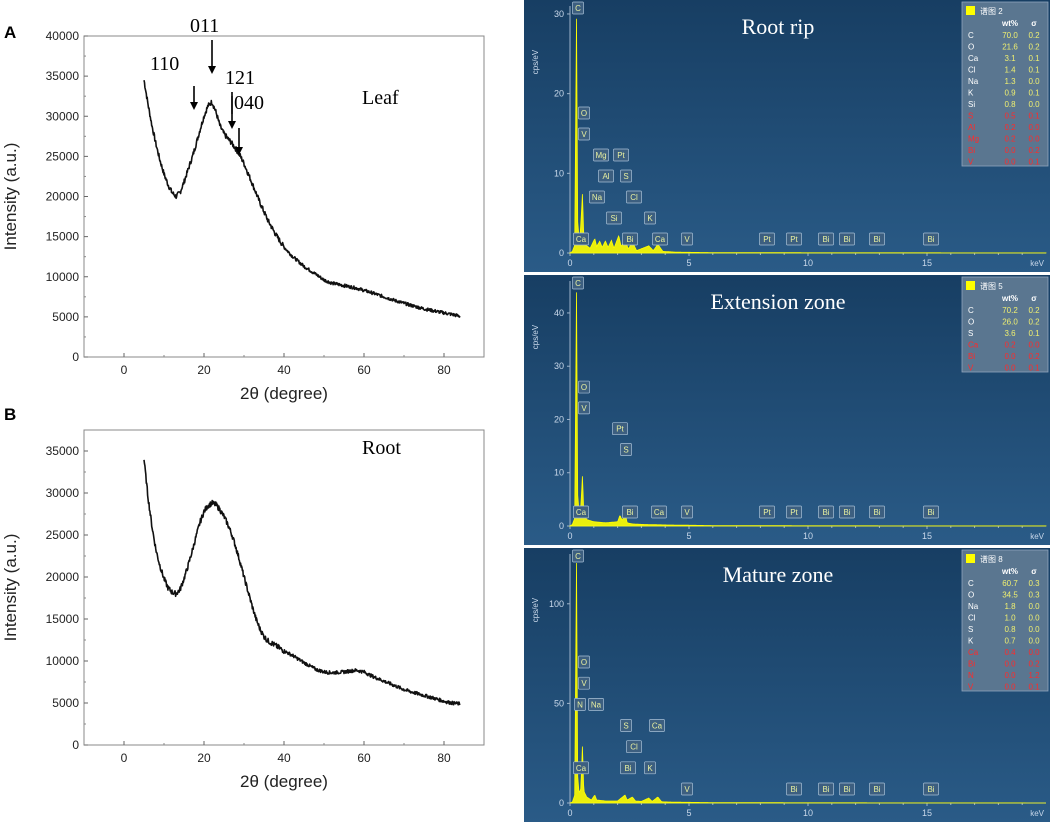 This screenshot has width=1052, height=824. I want to click on eds-legend-wt: 0.2, so click(1010, 139).